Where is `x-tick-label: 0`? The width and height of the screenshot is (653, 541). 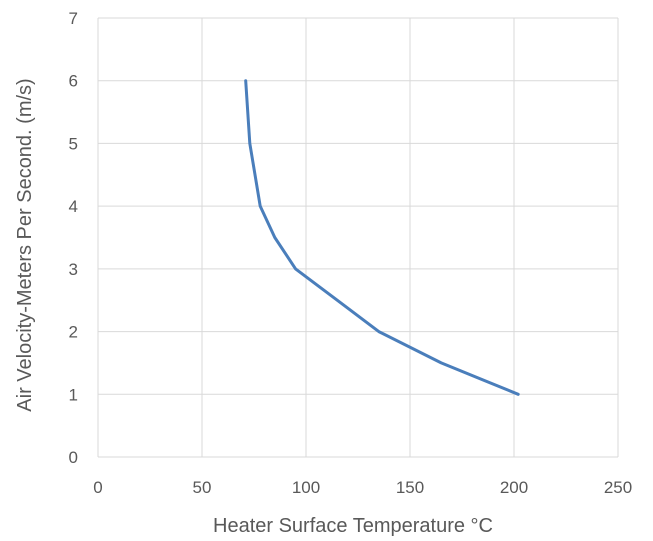 x-tick-label: 0 is located at coordinates (97, 487).